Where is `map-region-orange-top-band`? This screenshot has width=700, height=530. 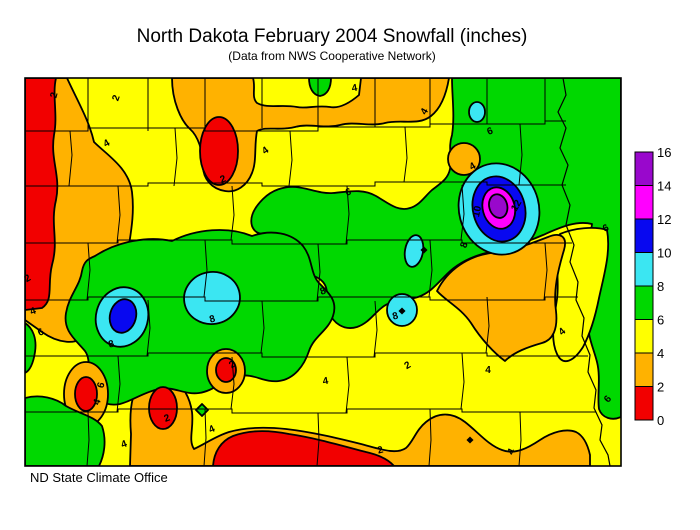
map-region-orange-top-band is located at coordinates (310, 135).